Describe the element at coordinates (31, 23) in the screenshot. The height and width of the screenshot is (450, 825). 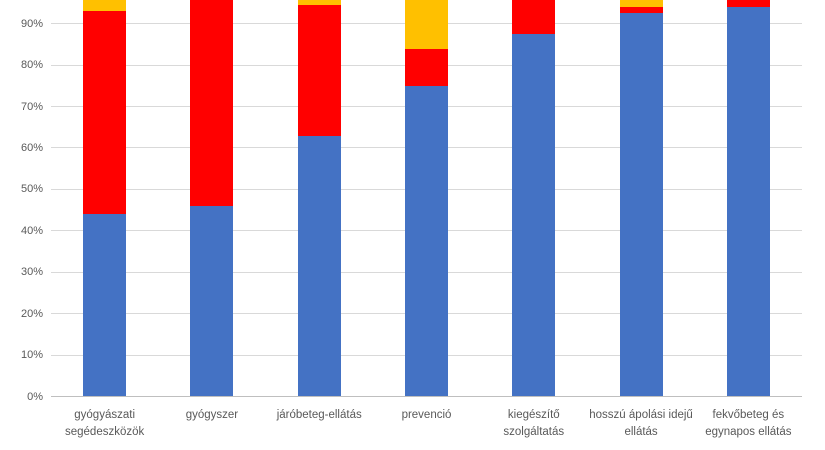
I see `y-tick-label: 90%` at that location.